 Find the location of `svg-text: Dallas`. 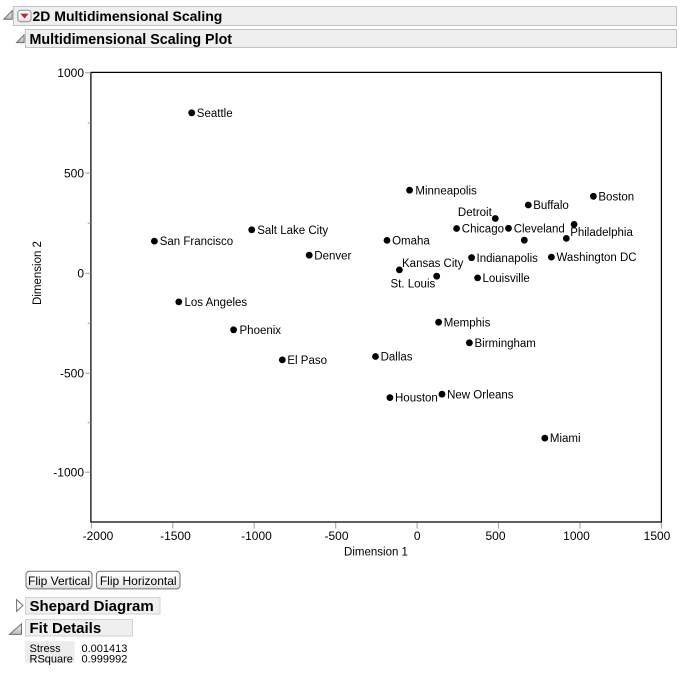

svg-text: Dallas is located at coordinates (397, 358).